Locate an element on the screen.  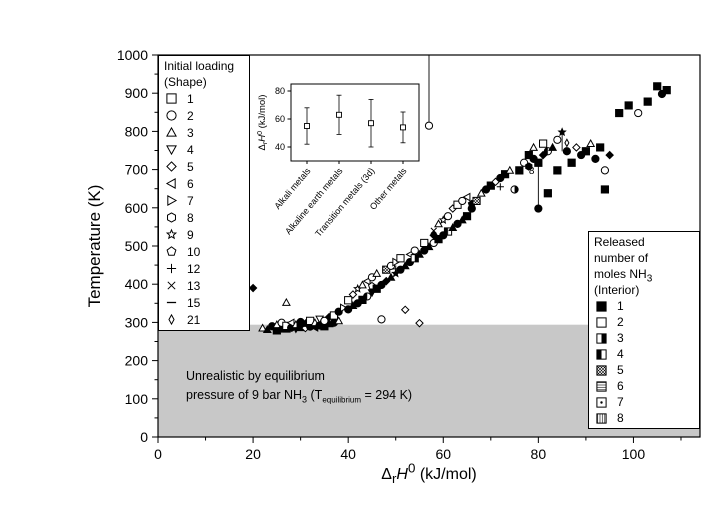
square-solid-icon is located at coordinates (601, 306).